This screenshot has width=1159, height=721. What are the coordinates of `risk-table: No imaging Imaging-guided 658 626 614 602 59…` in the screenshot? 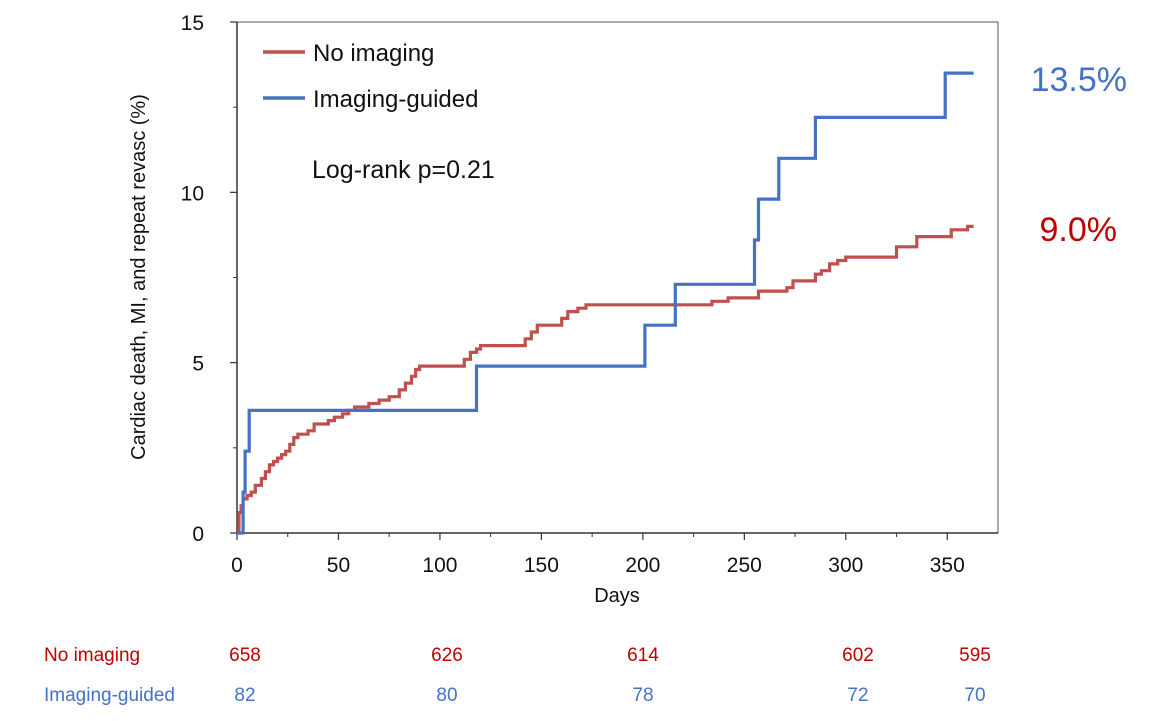 It's located at (517, 675).